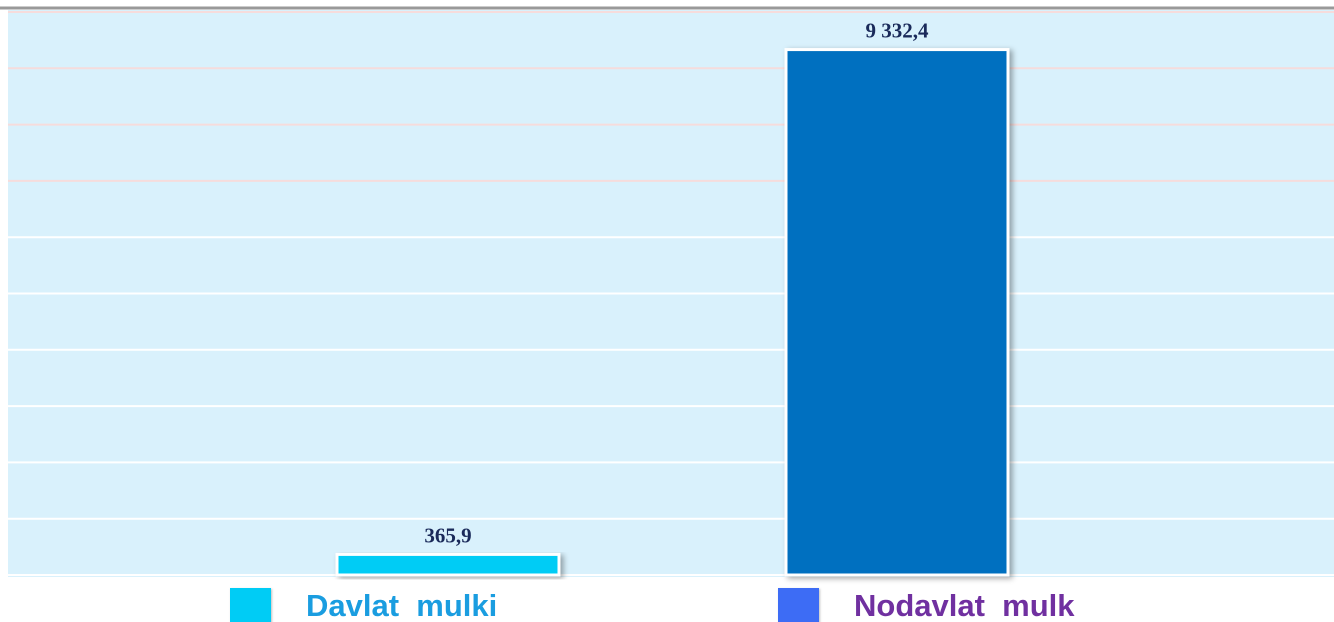  I want to click on legend-label: Nodavlat mulk, so click(964, 605).